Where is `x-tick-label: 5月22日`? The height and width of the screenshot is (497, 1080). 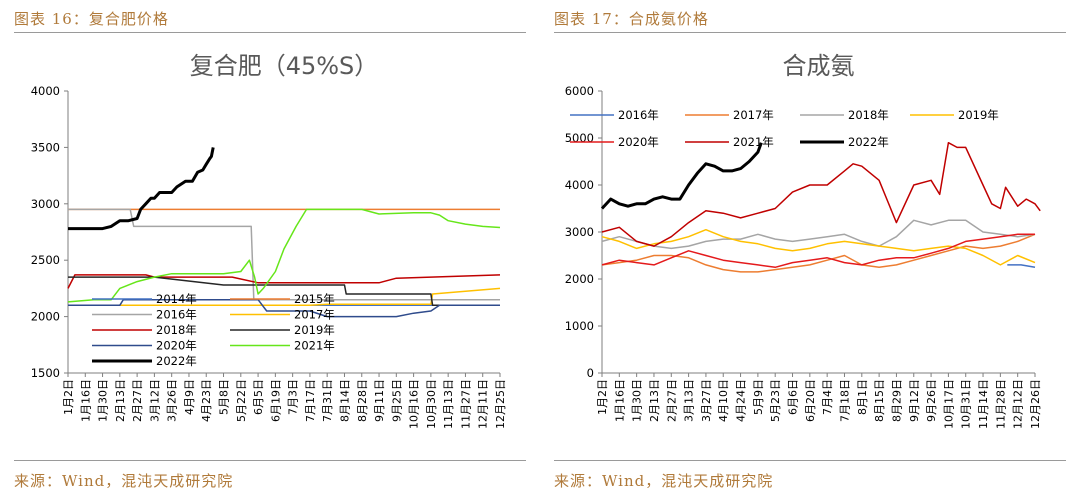 x-tick-label: 5月22日 is located at coordinates (241, 400).